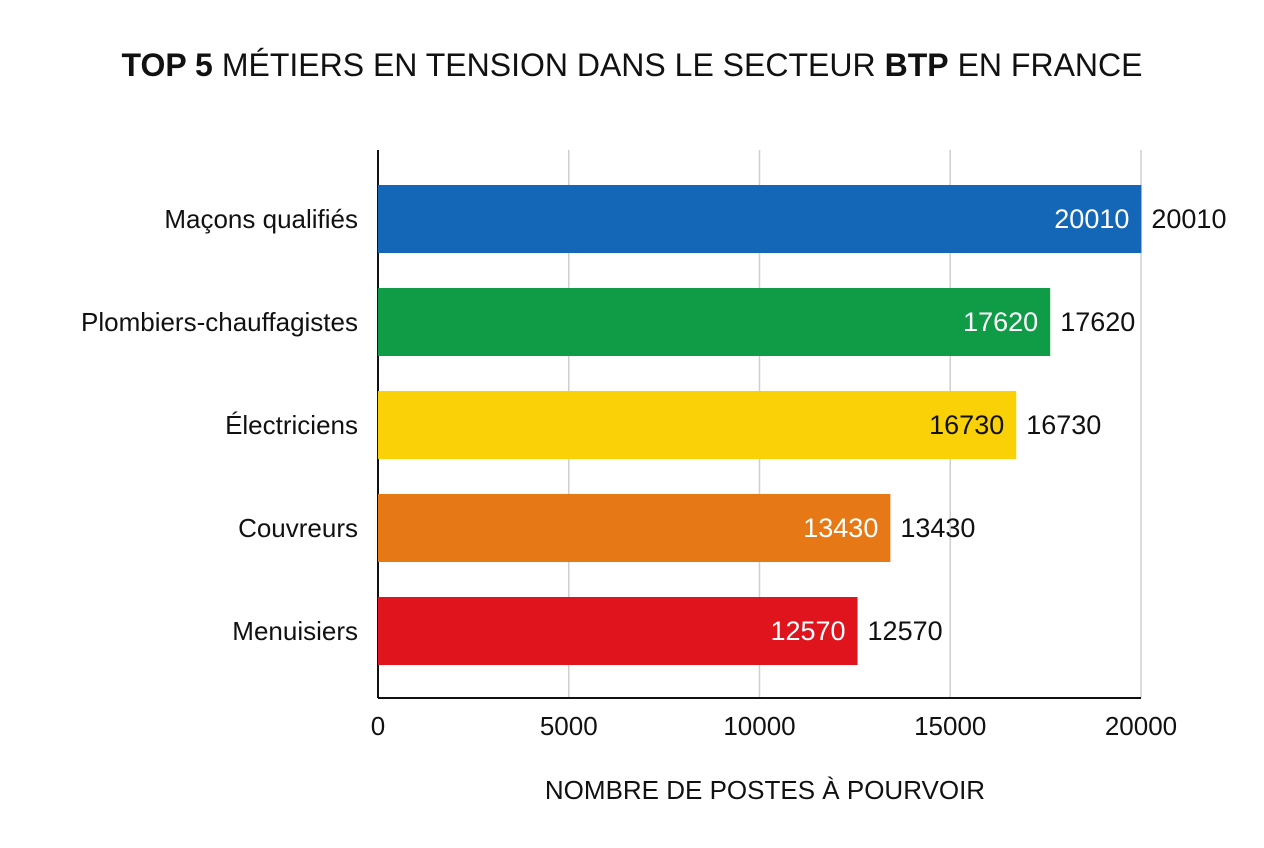 This screenshot has width=1264, height=848. Describe the element at coordinates (298, 528) in the screenshot. I see `y-tick-label: Couvreurs` at that location.